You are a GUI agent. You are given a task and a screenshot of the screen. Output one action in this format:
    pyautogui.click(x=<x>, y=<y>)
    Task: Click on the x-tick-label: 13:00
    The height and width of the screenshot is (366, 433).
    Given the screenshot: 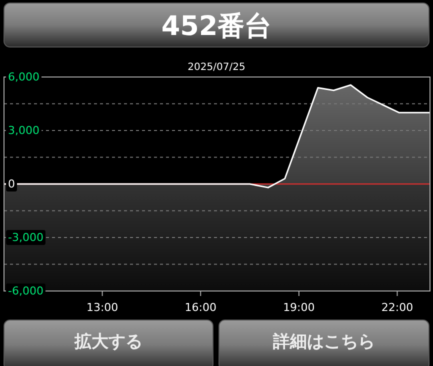 What is the action you would take?
    pyautogui.click(x=102, y=307)
    